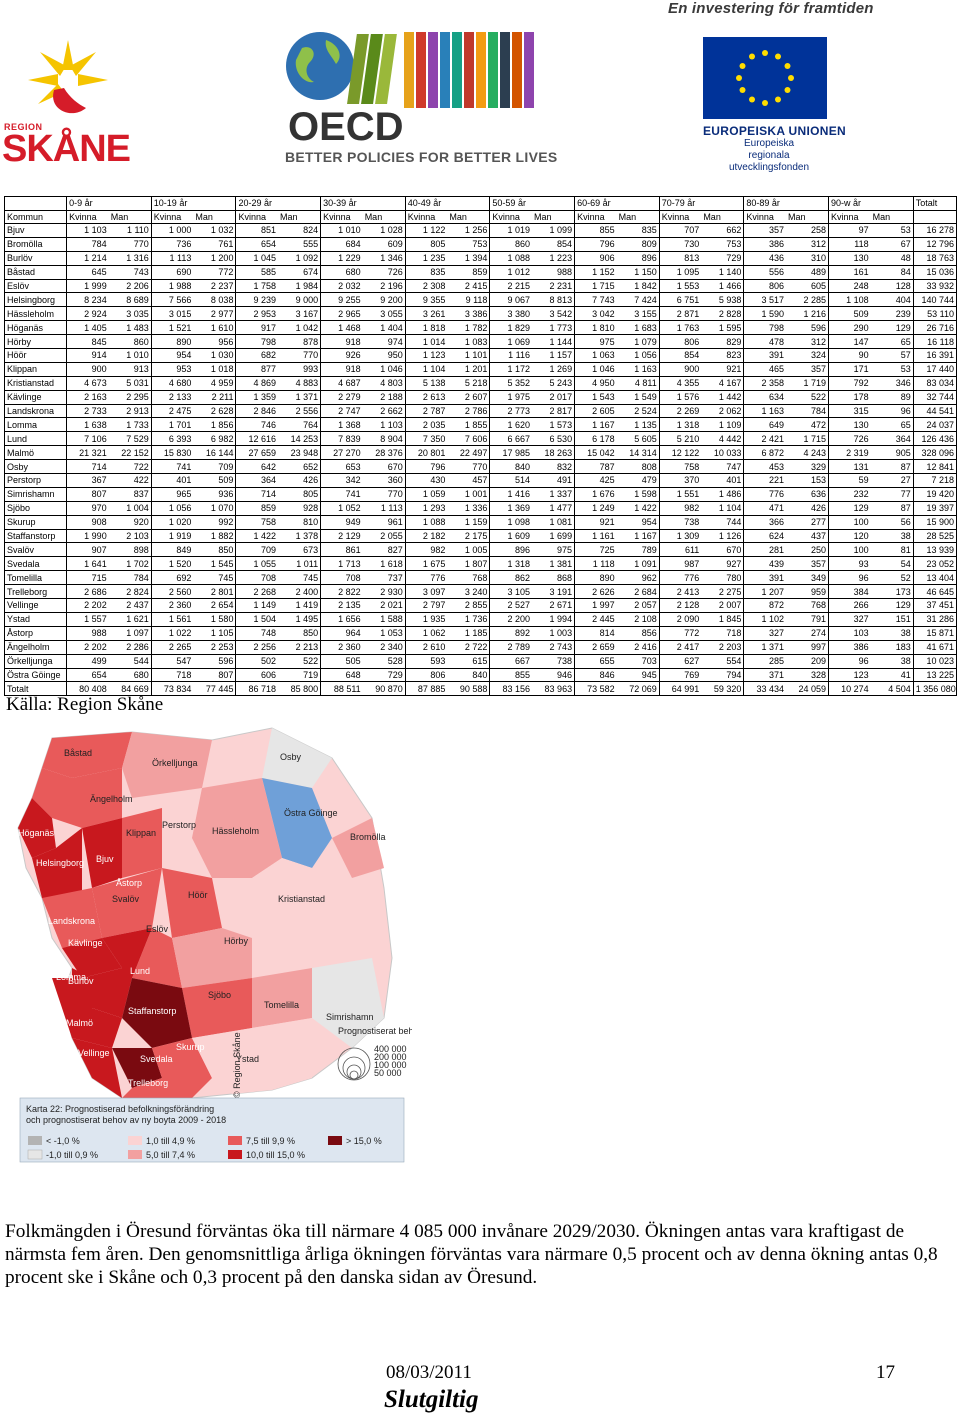  Describe the element at coordinates (935, 230) in the screenshot. I see `total-cell: 16 278` at that location.